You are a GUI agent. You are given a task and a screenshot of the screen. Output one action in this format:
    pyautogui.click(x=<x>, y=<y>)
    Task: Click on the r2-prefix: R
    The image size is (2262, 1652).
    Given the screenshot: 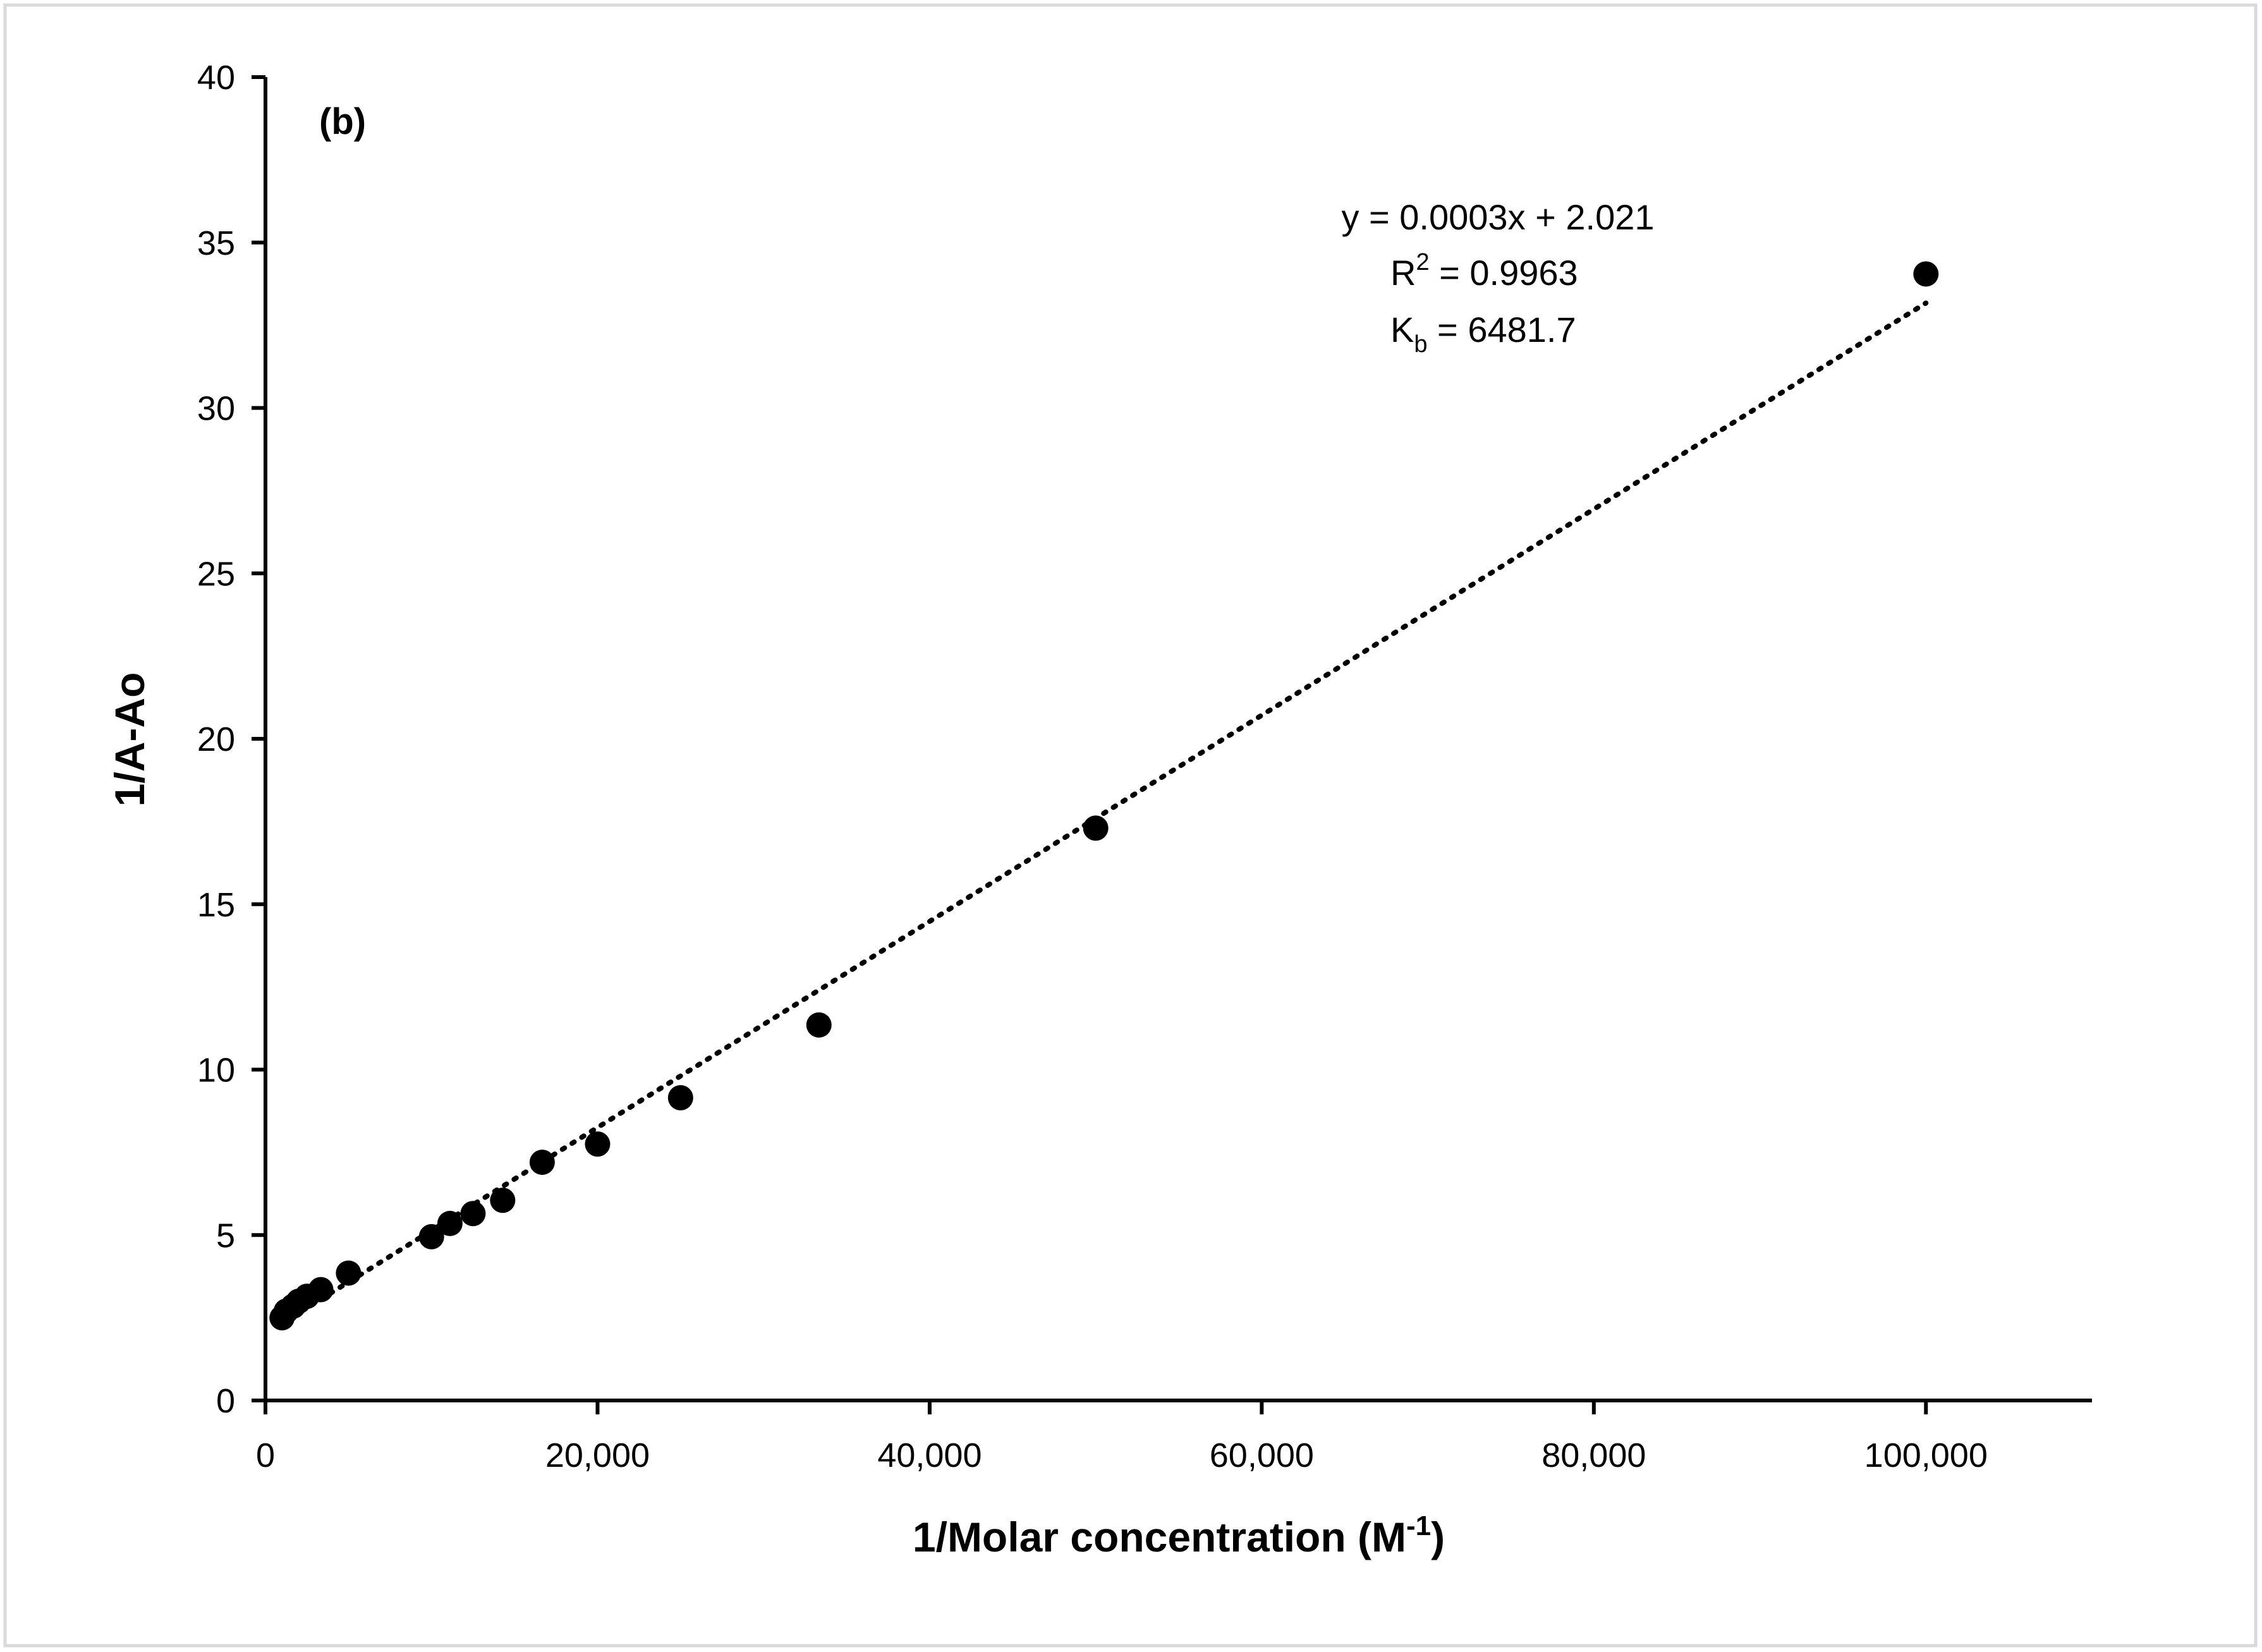 What is the action you would take?
    pyautogui.click(x=1403, y=273)
    